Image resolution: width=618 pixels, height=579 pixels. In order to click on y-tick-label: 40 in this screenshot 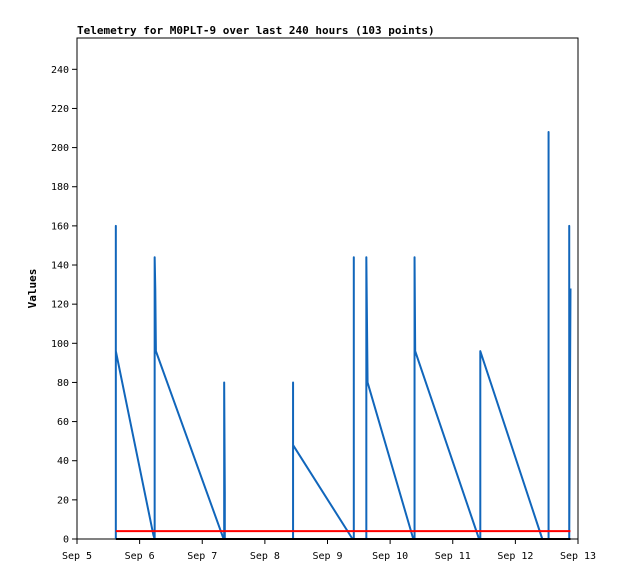, I will do `click(63, 461)`.